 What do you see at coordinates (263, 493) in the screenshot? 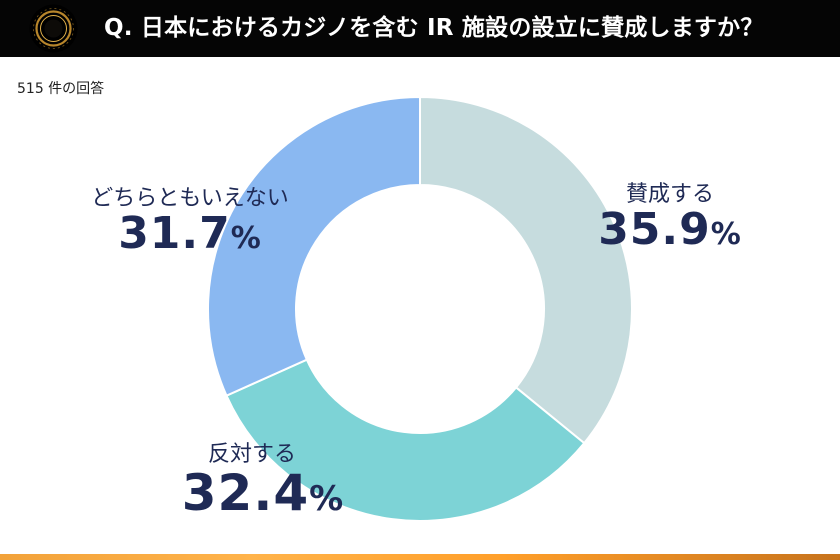
I see `value-label-disagree: 32.4%` at bounding box center [263, 493].